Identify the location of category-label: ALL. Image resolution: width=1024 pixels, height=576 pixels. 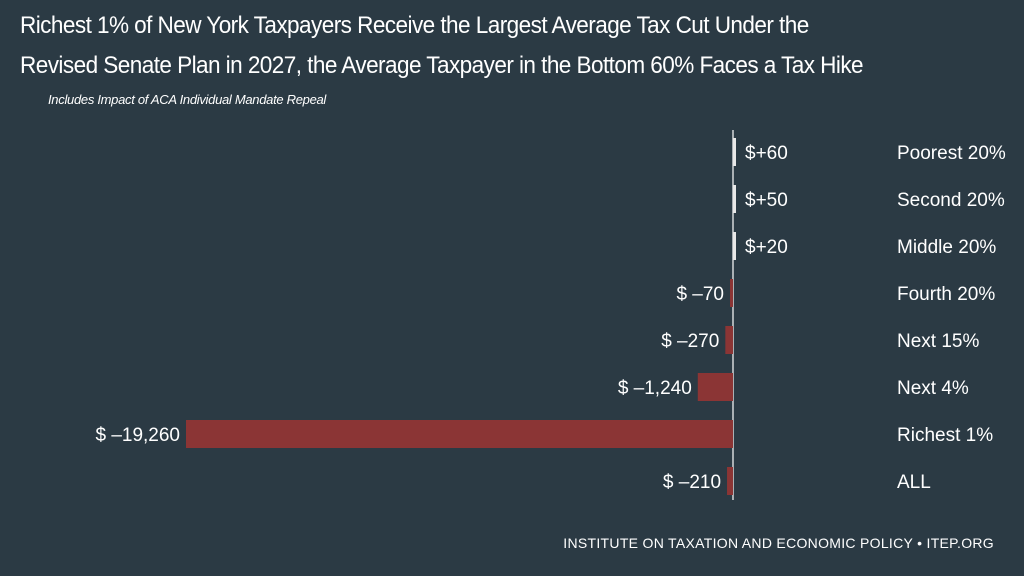
(914, 482).